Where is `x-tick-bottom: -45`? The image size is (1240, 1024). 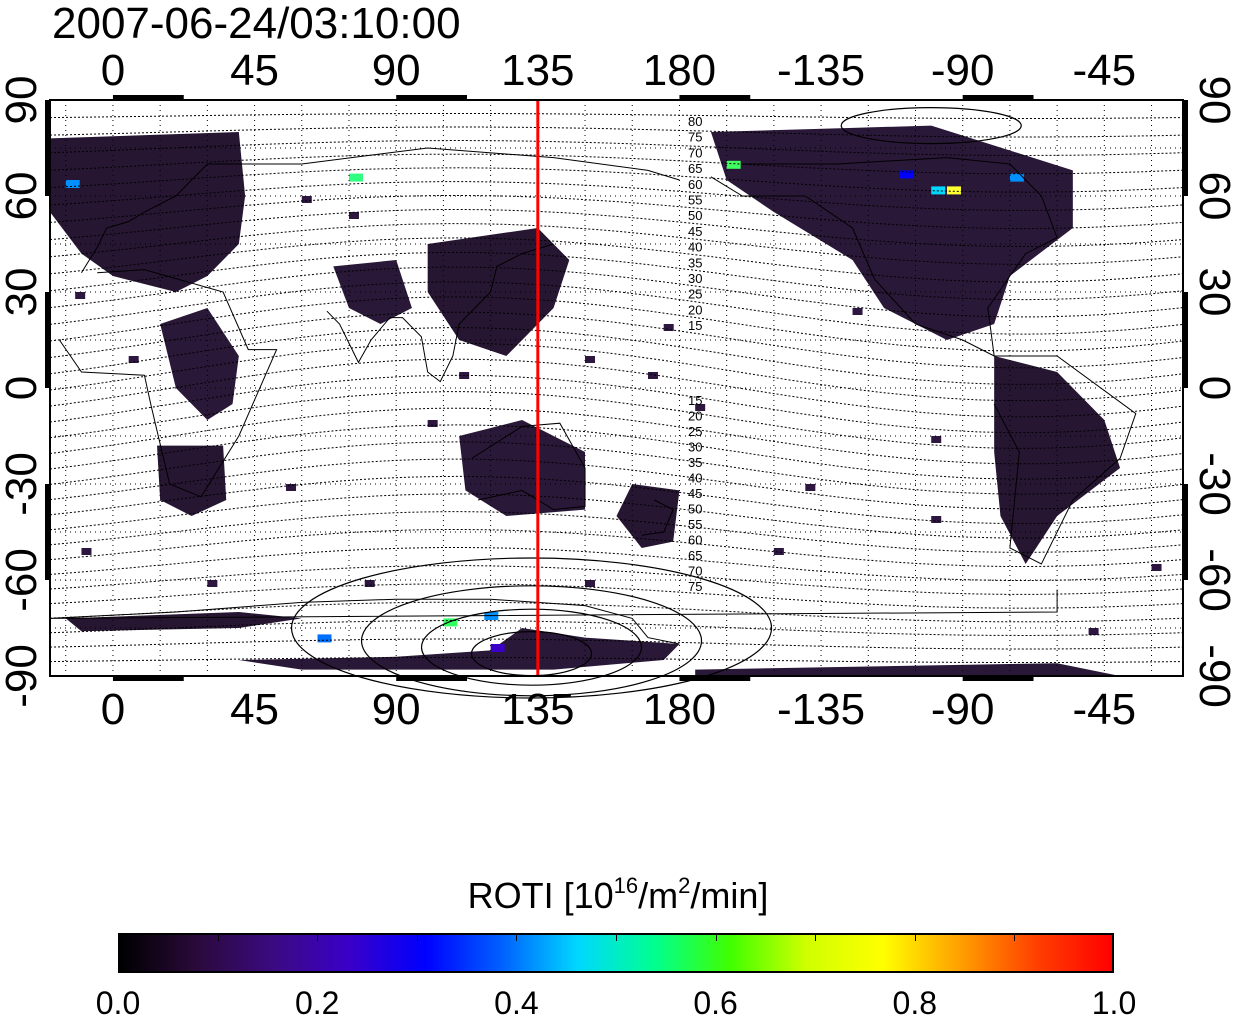 x-tick-bottom: -45 is located at coordinates (1104, 709).